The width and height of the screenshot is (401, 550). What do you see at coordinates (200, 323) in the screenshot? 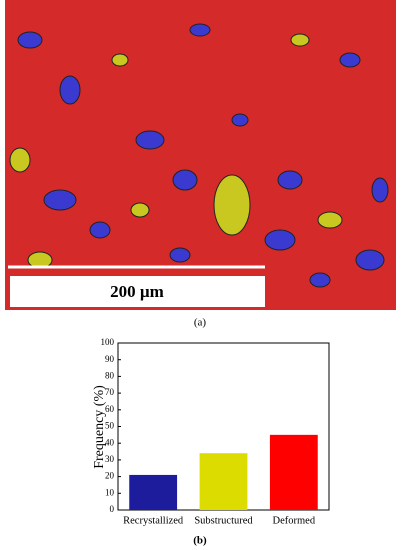
I see `panel-label: (a)` at bounding box center [200, 323].